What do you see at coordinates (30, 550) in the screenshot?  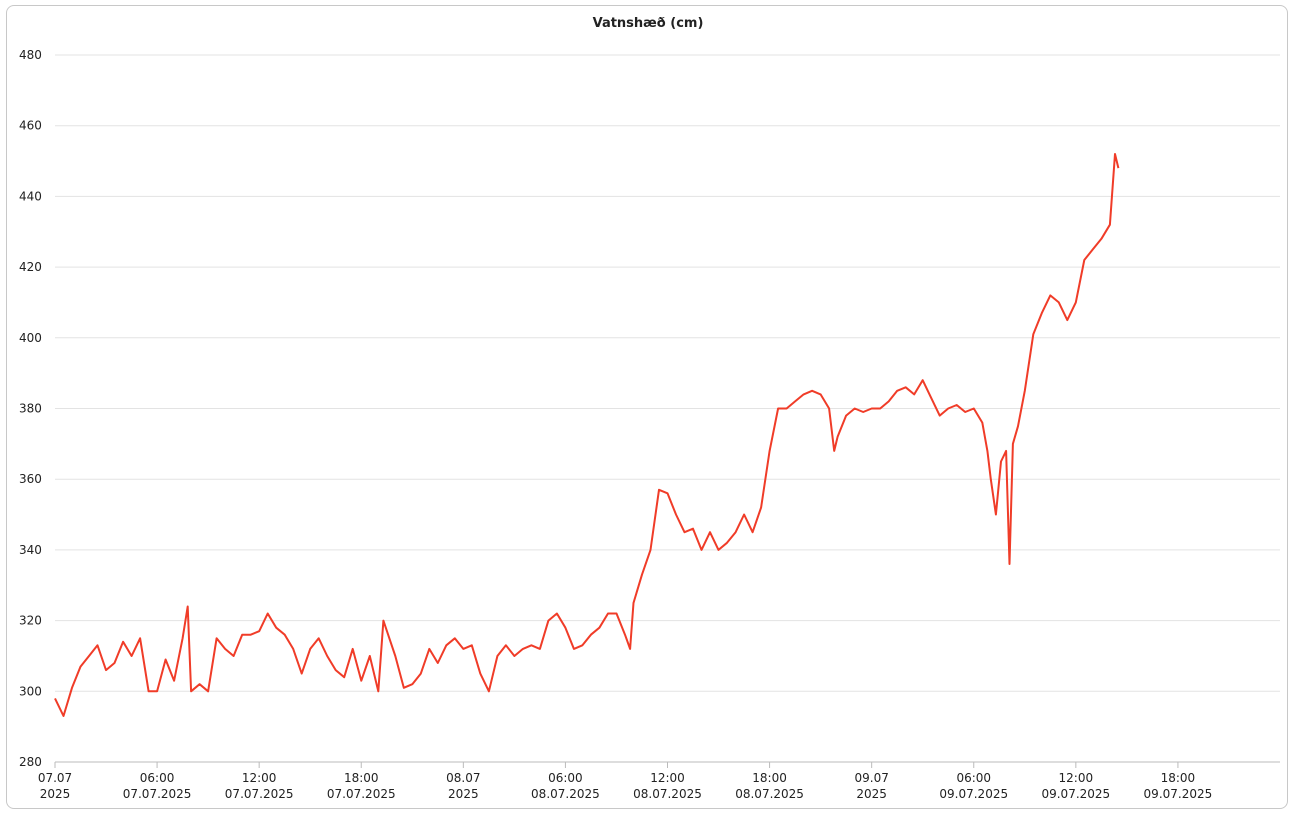 I see `y-tick-label: 340` at bounding box center [30, 550].